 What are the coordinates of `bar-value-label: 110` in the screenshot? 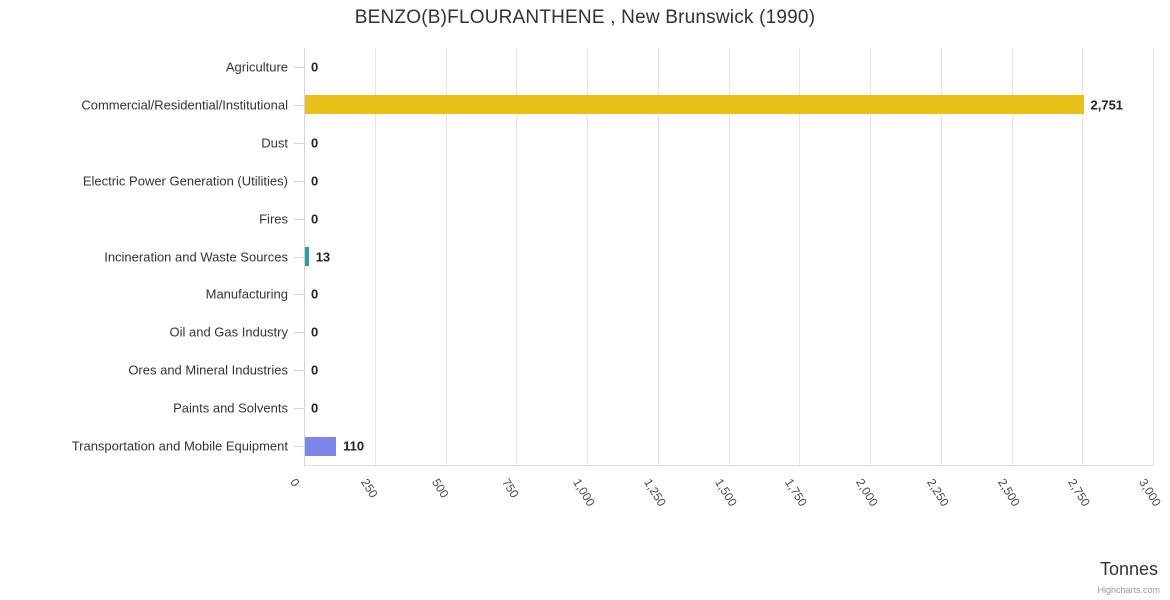 It's located at (354, 446).